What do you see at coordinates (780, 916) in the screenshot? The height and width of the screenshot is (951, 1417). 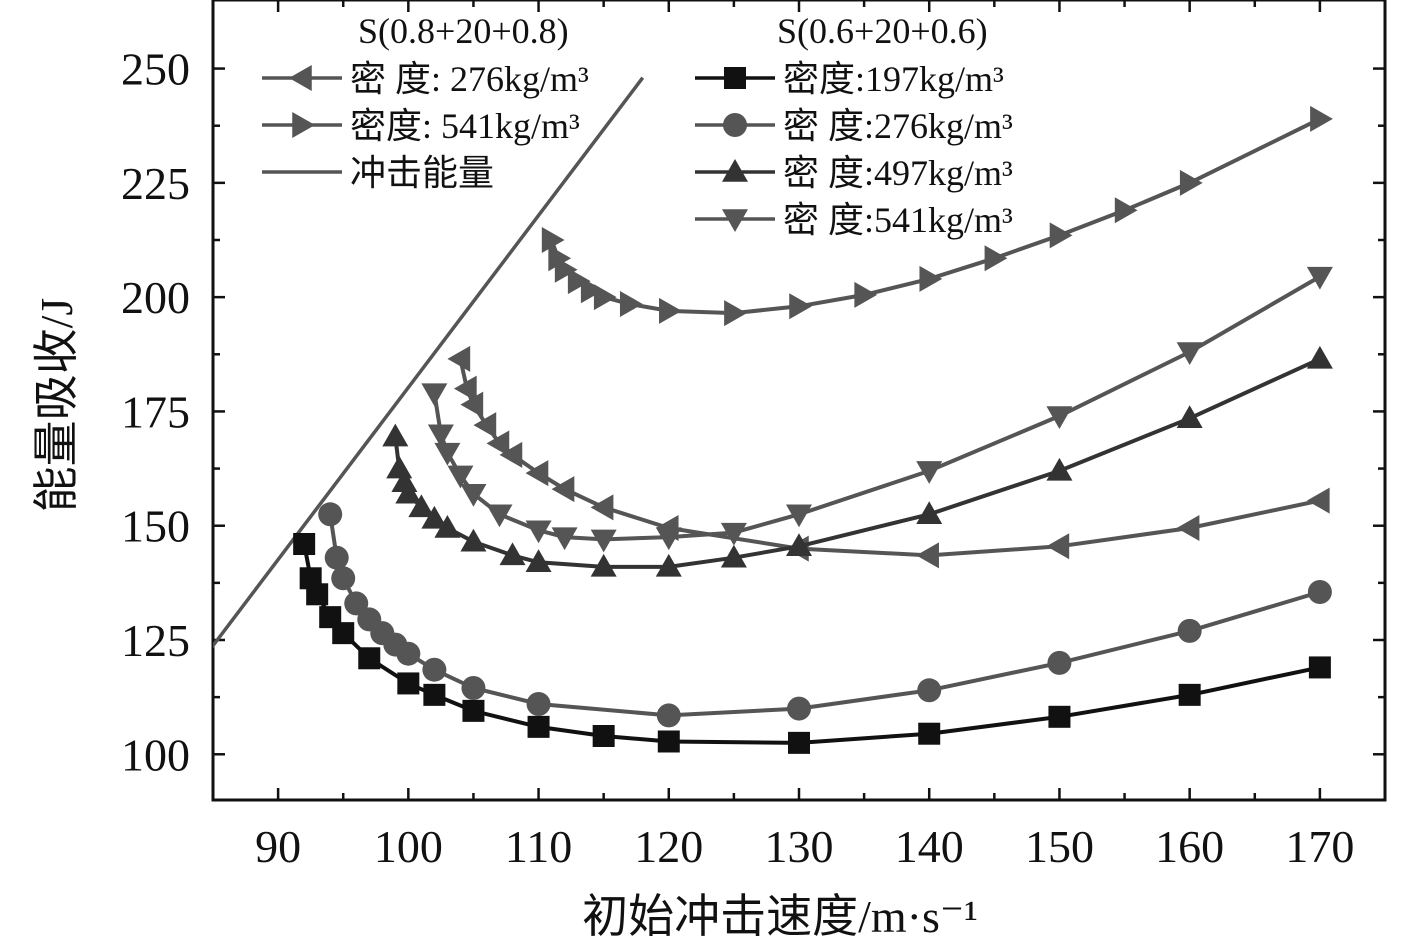 I see `x-axis-title: 初始冲击速度/m·s⁻¹` at bounding box center [780, 916].